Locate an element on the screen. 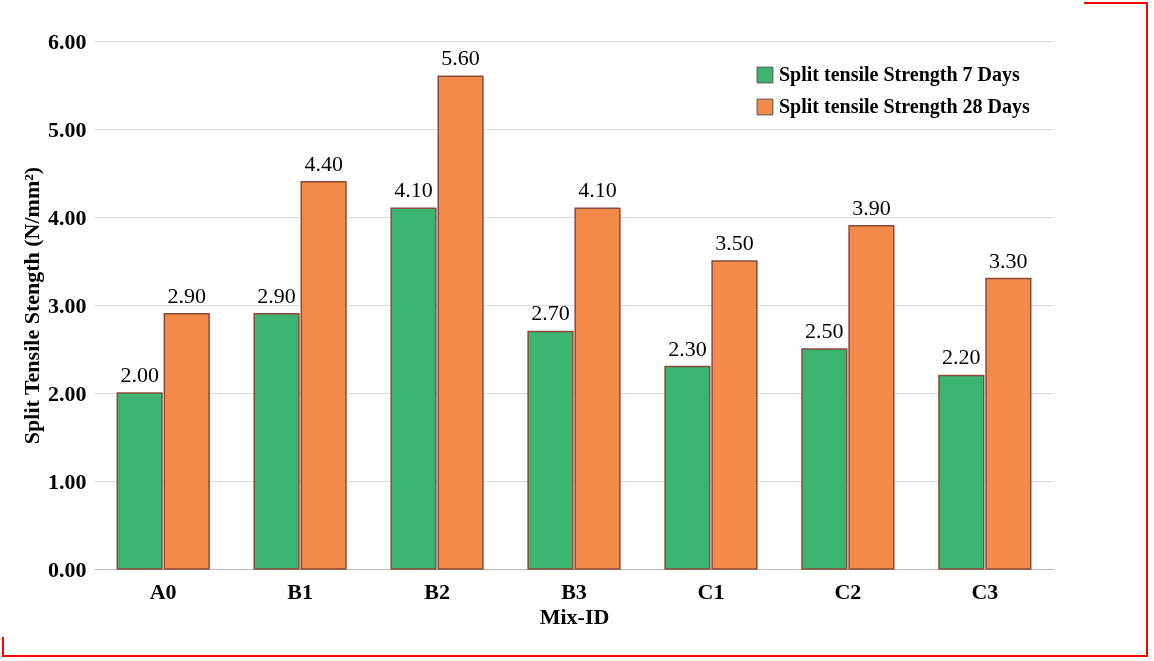 Image resolution: width=1154 pixels, height=661 pixels. y-tick-label: 3.00 is located at coordinates (67, 305).